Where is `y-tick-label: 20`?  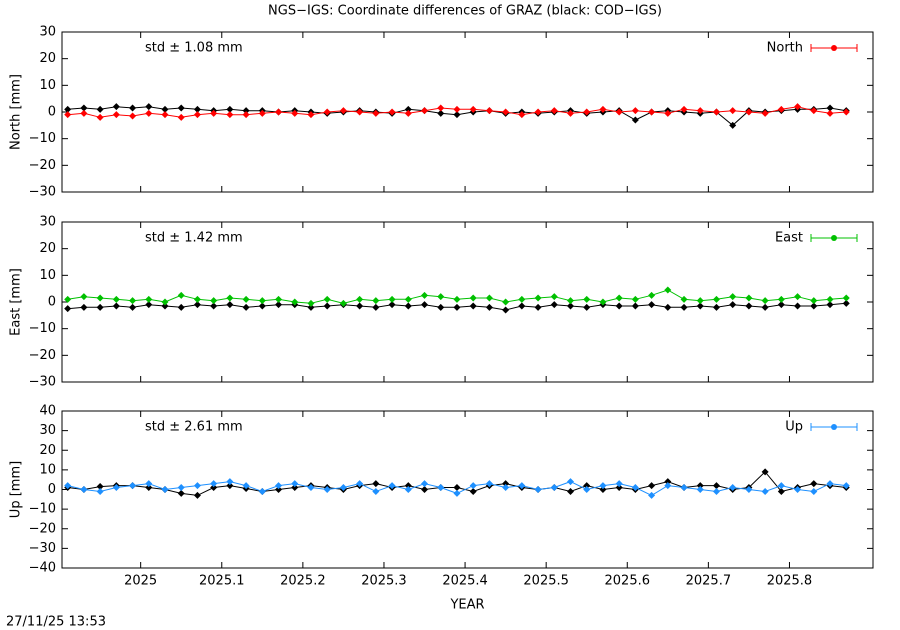 y-tick-label: 20 is located at coordinates (47, 450).